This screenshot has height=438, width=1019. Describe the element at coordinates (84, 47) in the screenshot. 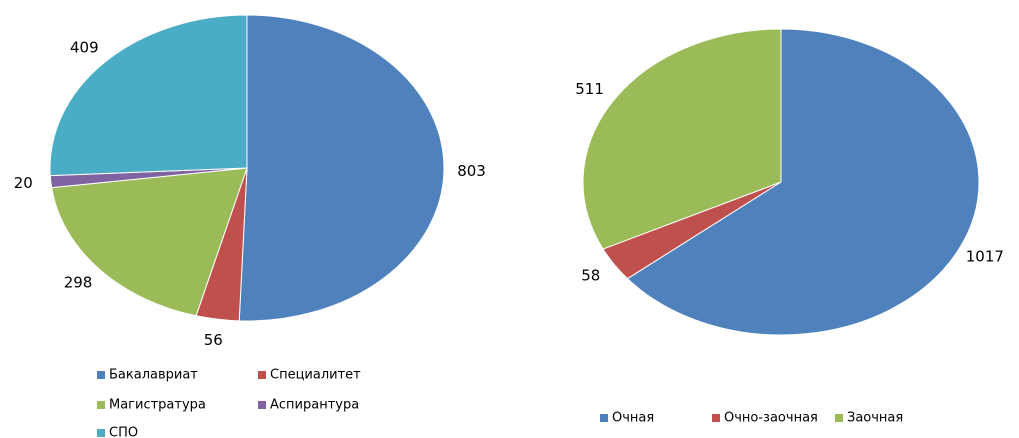

I see `data-label: 409` at that location.